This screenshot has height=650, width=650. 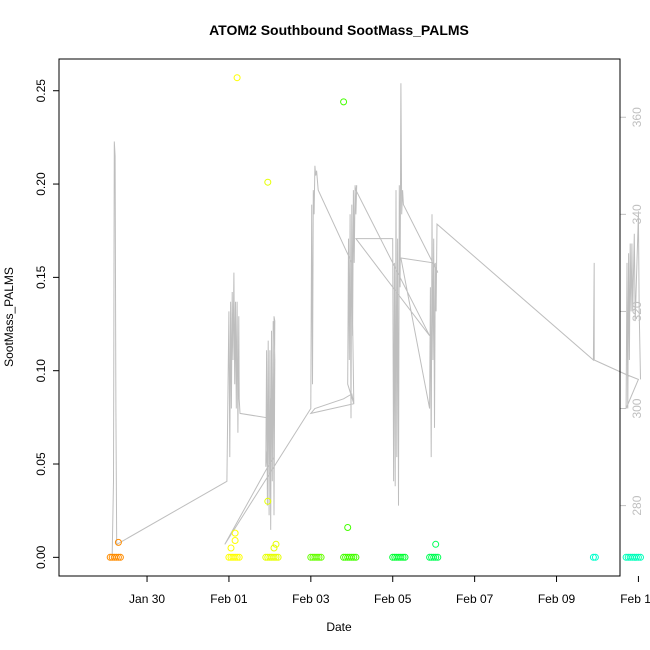 I want to click on y-axis-label: SootMass_PALMS, so click(x=9, y=317).